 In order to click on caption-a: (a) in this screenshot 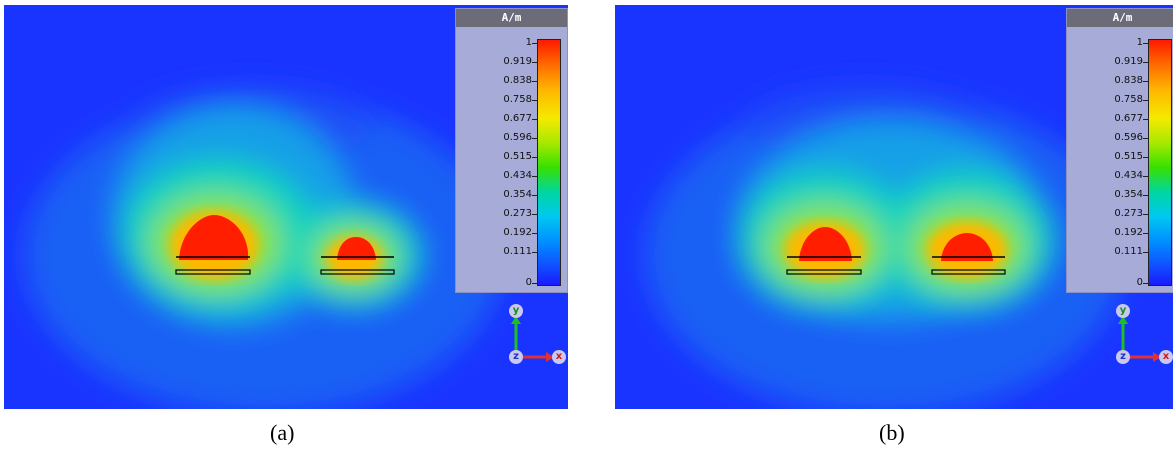, I will do `click(282, 432)`.